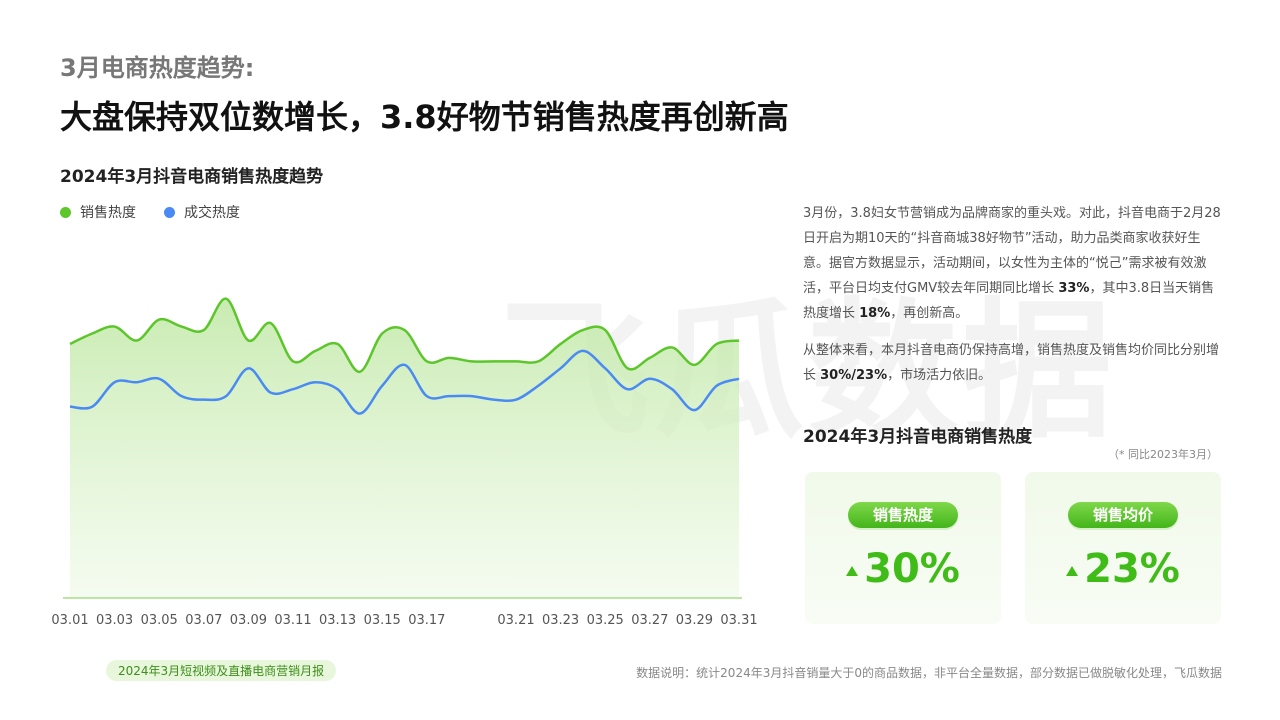 This screenshot has height=720, width=1280. I want to click on x-tick-label: 03.09, so click(248, 620).